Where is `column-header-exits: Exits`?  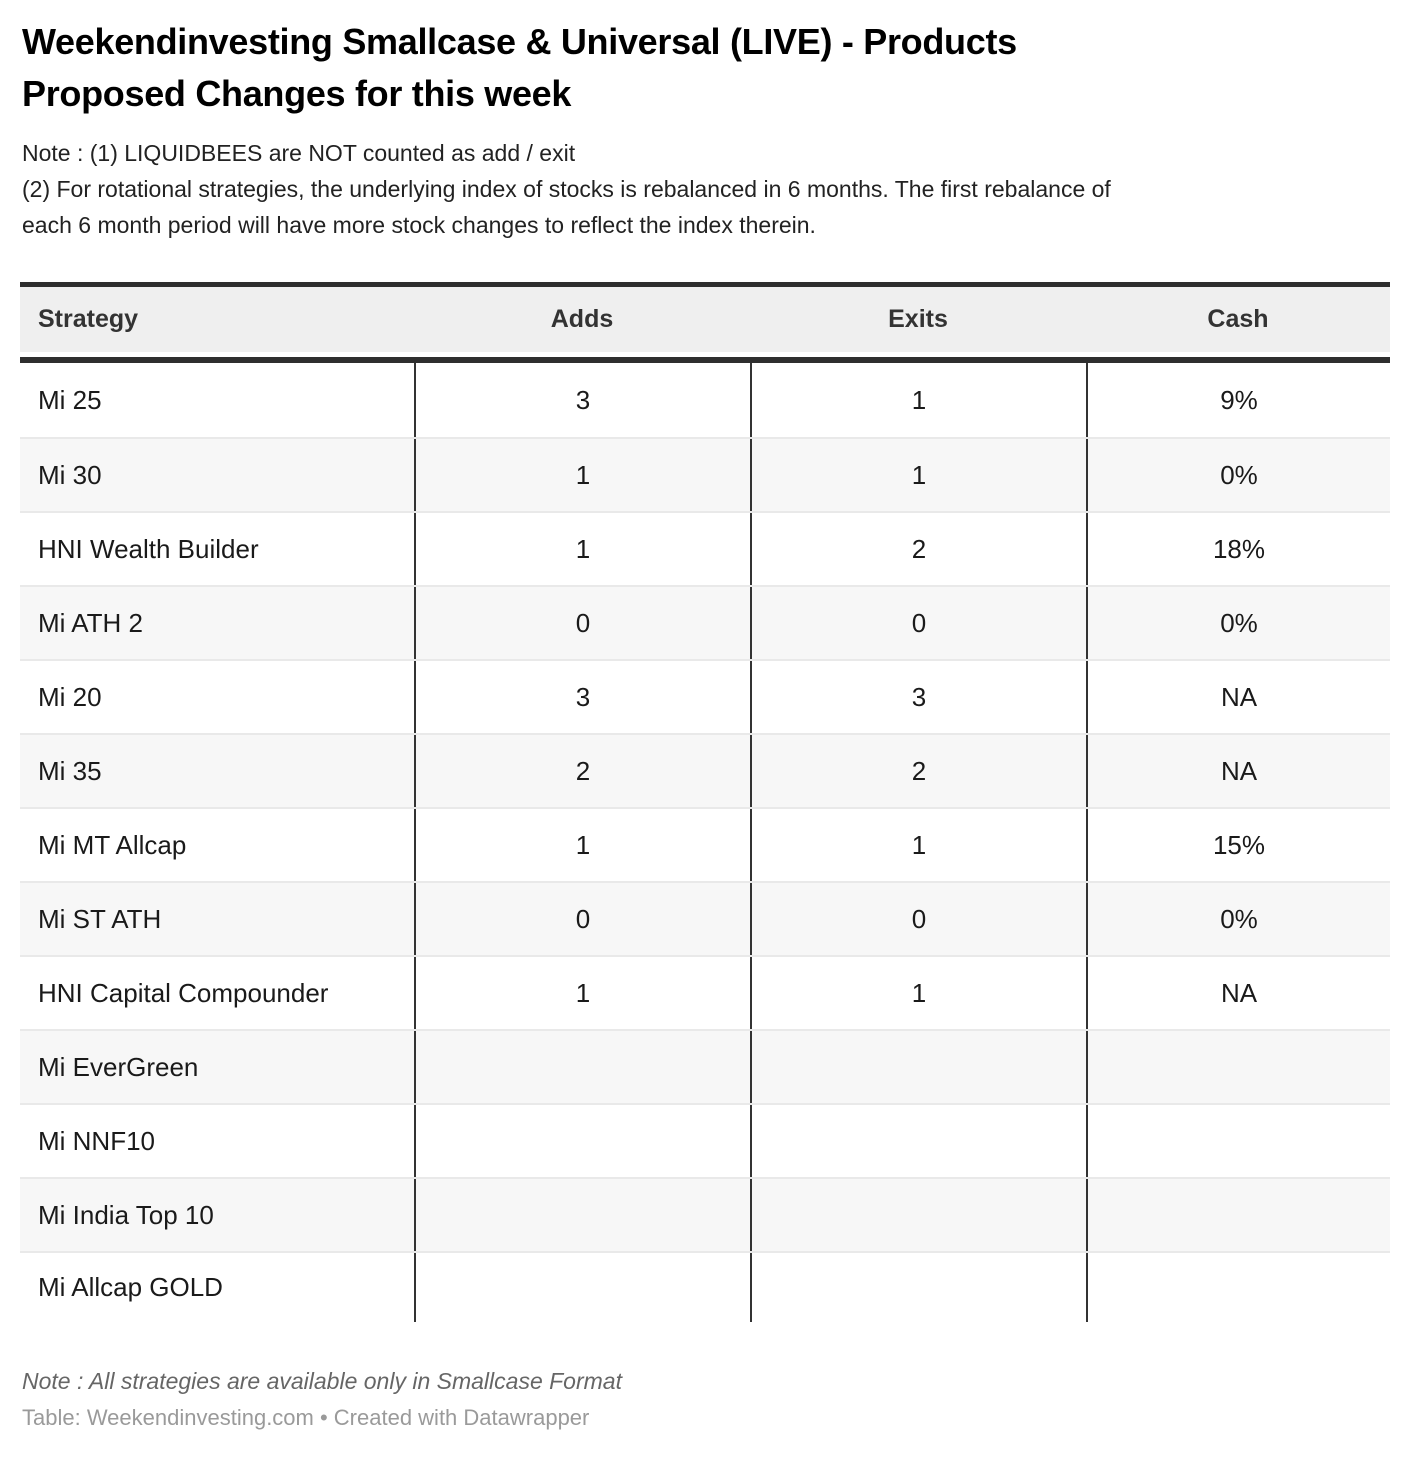 column-header-exits: Exits is located at coordinates (918, 319).